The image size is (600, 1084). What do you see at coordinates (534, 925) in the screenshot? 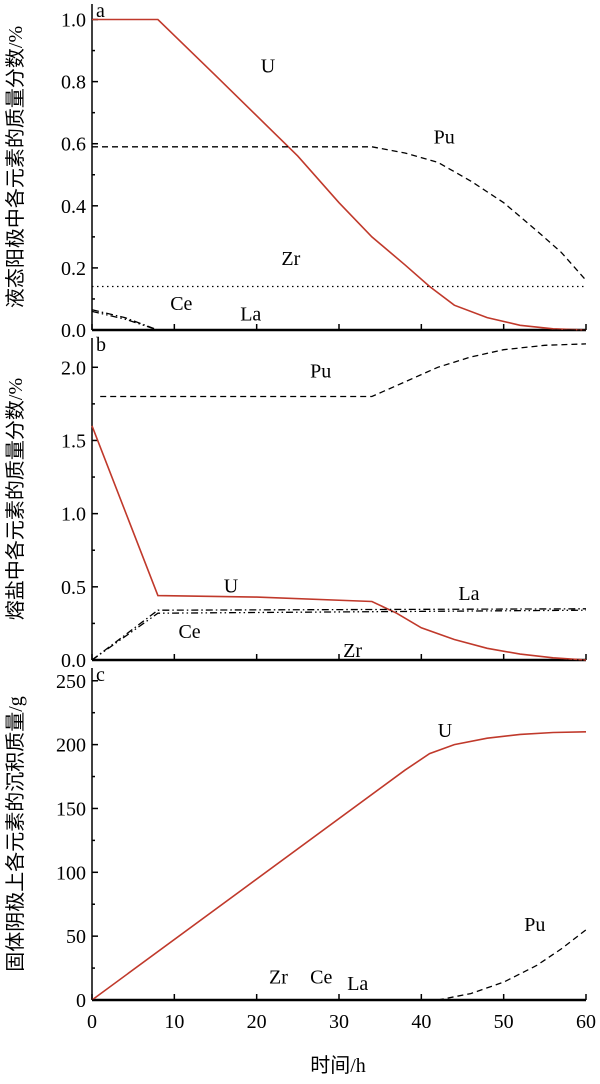
I see `series-label-pu-c: Pu` at bounding box center [534, 925].